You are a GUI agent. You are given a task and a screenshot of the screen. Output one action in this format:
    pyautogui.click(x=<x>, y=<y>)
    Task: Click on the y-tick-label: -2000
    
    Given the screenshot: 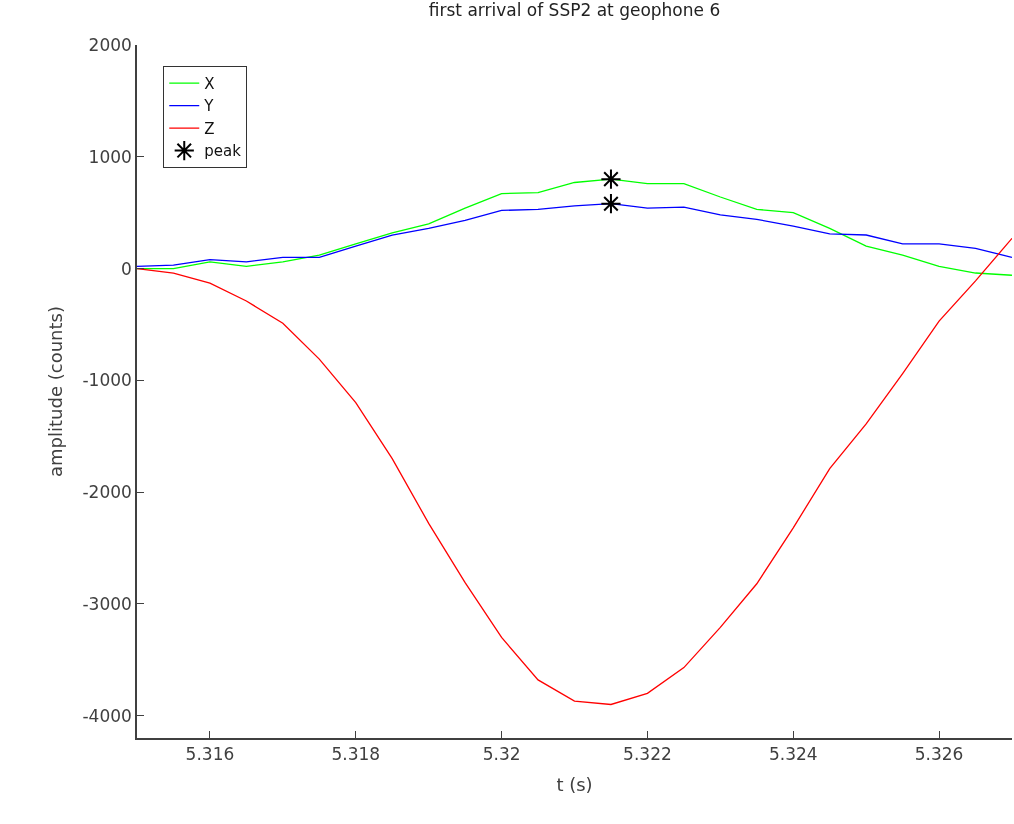 What is the action you would take?
    pyautogui.click(x=107, y=492)
    